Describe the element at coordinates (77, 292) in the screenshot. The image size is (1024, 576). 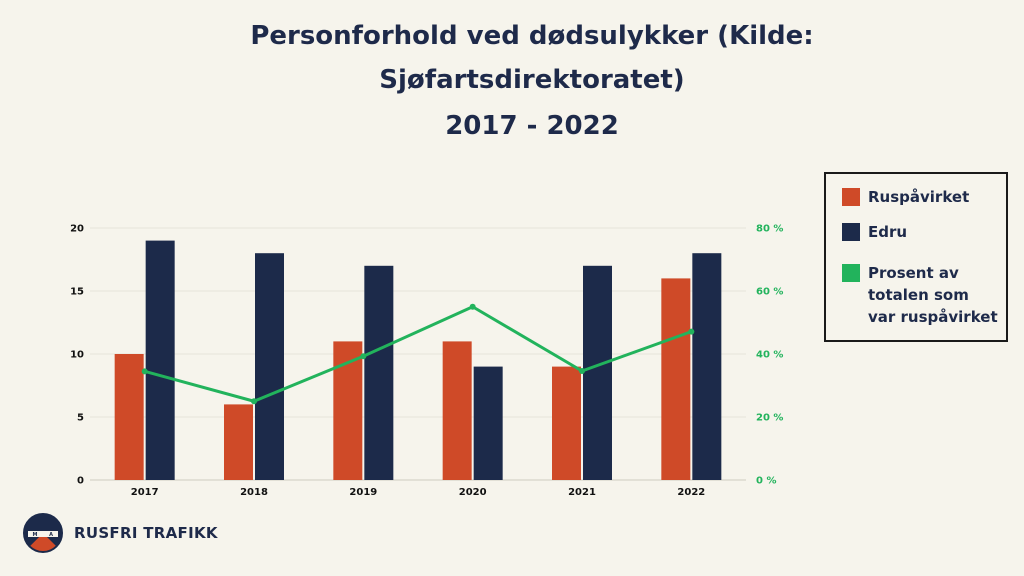
I see `y-tick-label: 15` at that location.